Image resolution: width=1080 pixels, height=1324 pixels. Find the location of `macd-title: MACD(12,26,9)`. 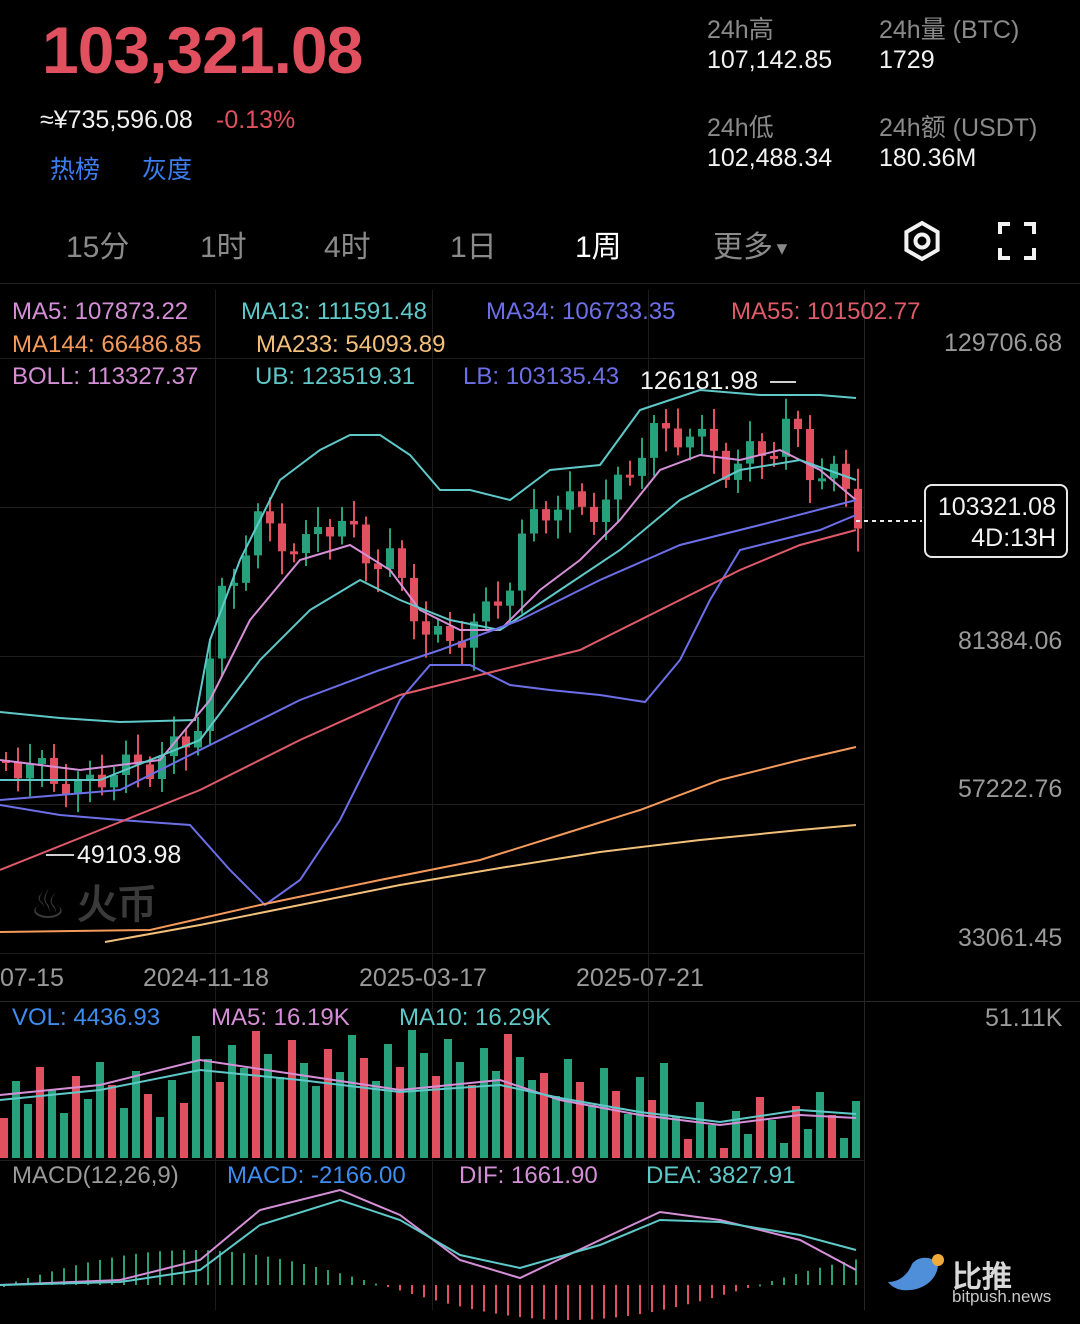

macd-title: MACD(12,26,9) is located at coordinates (95, 1175).